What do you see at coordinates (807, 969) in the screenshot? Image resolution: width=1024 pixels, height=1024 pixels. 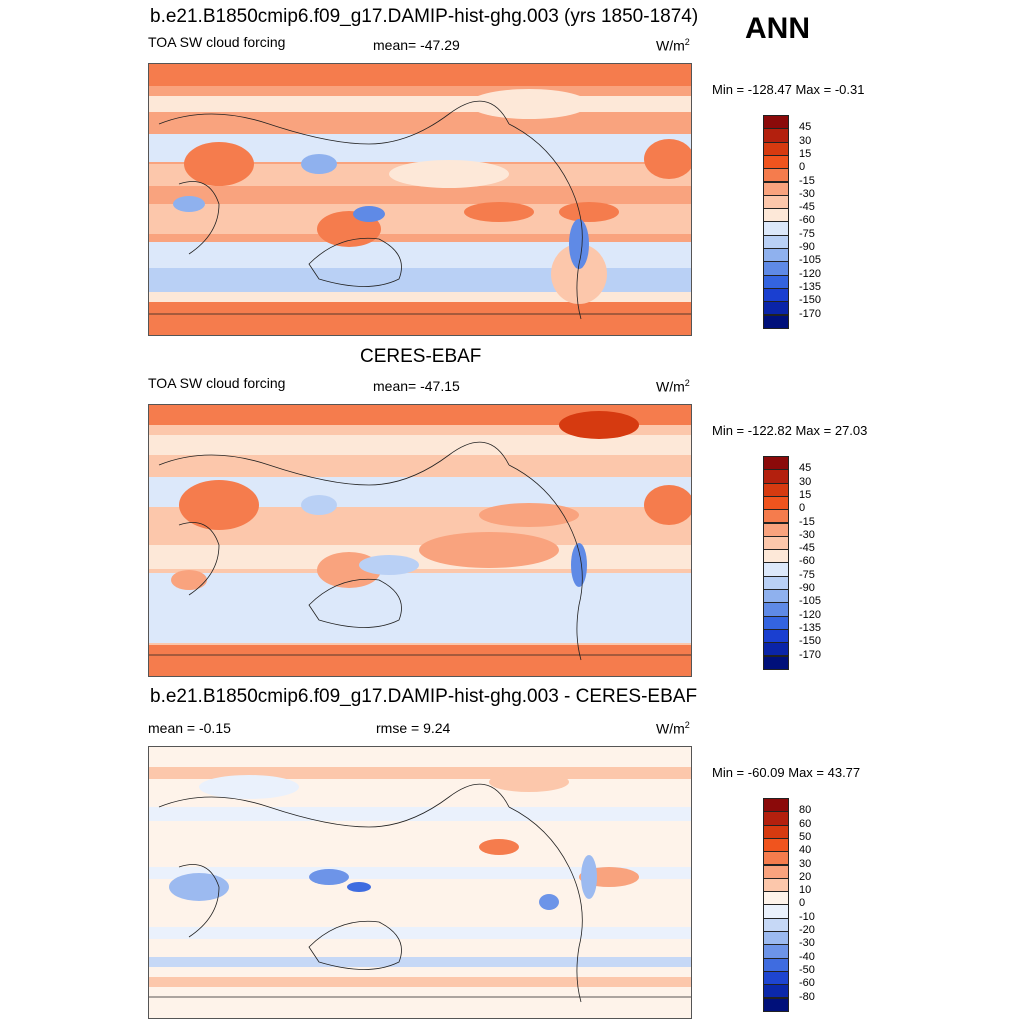 I see `colorbar-tick-label: -50` at bounding box center [807, 969].